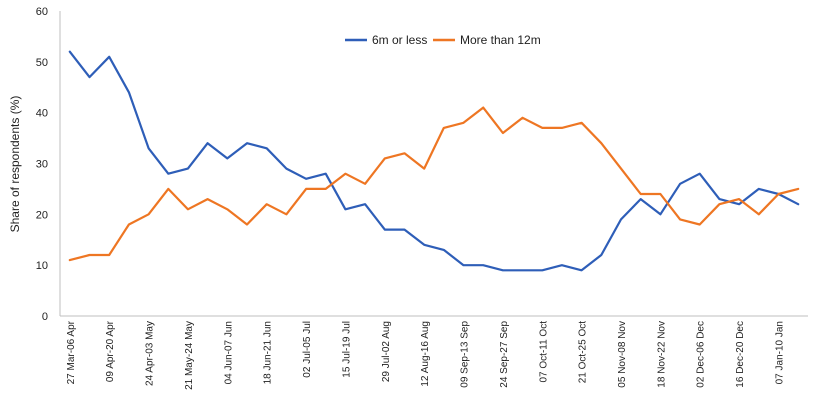 The image size is (823, 400). I want to click on x-tick-label: 24 Apr-03 May, so click(150, 353).